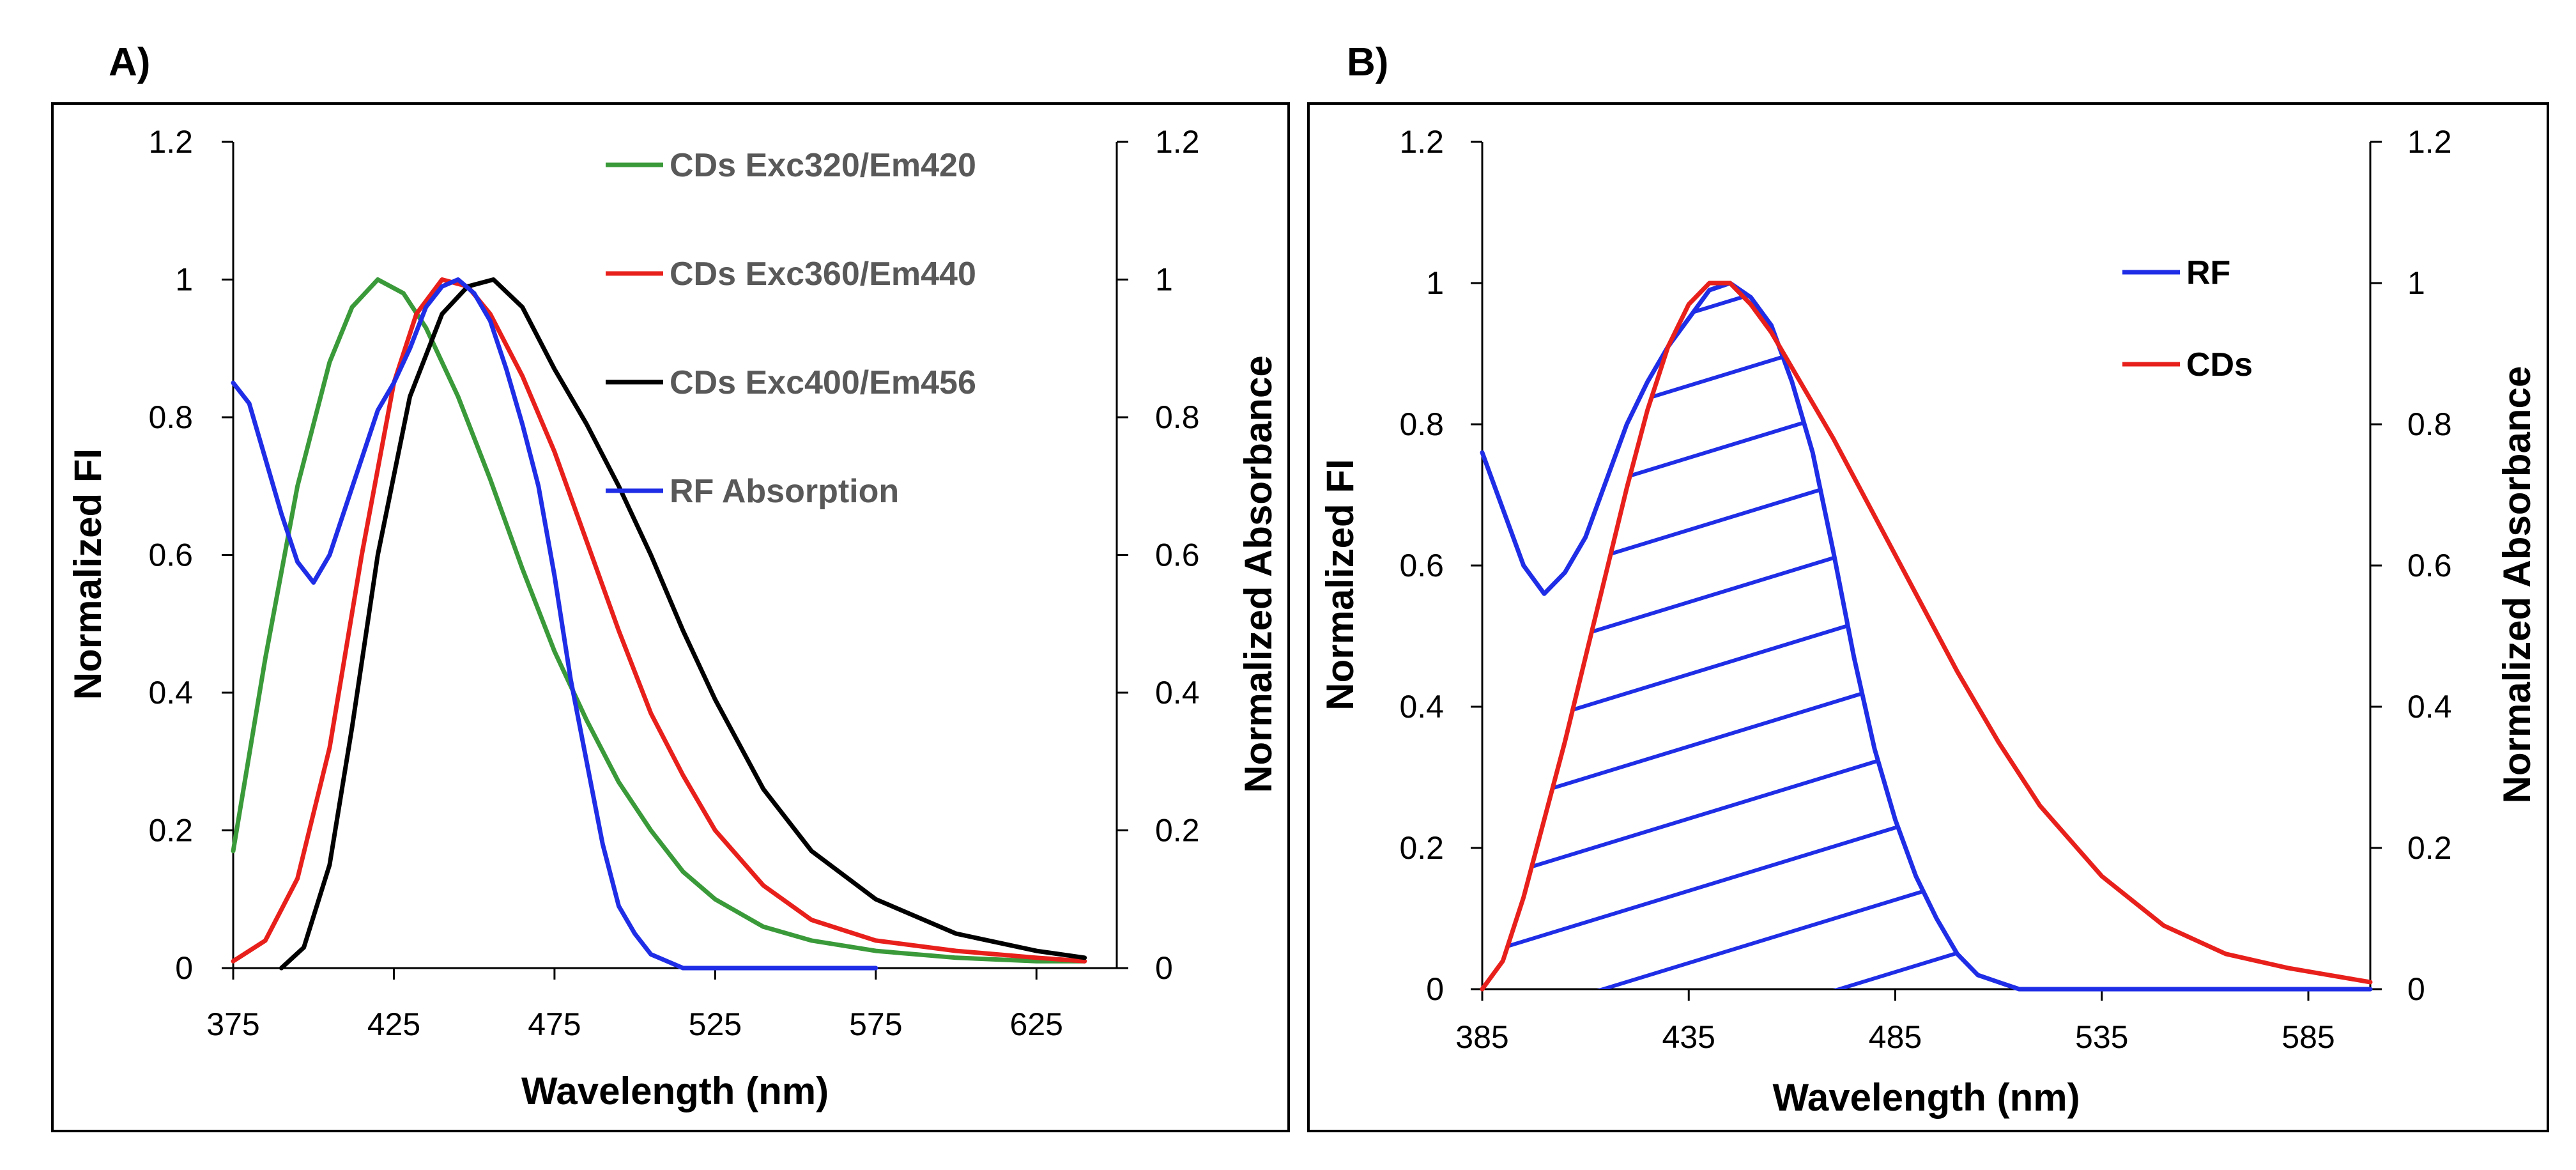 This screenshot has height=1170, width=2576. Describe the element at coordinates (129, 62) in the screenshot. I see `panel-label: A)` at that location.